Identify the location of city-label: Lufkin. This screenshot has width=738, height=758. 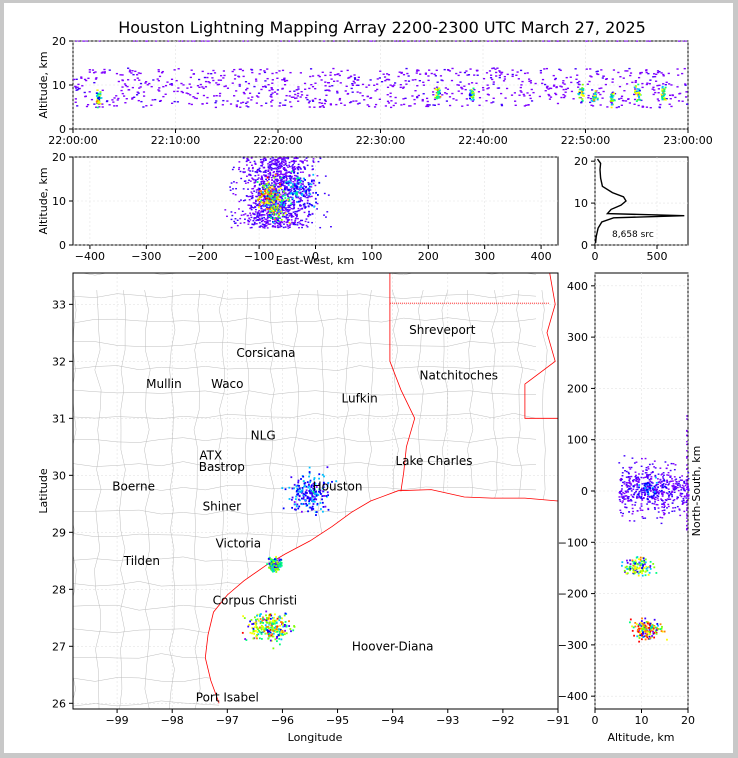
(359, 398).